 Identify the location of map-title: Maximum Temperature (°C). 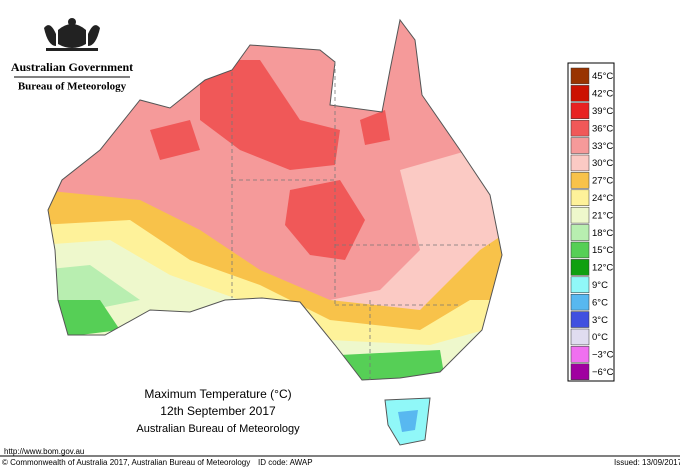
(217, 394).